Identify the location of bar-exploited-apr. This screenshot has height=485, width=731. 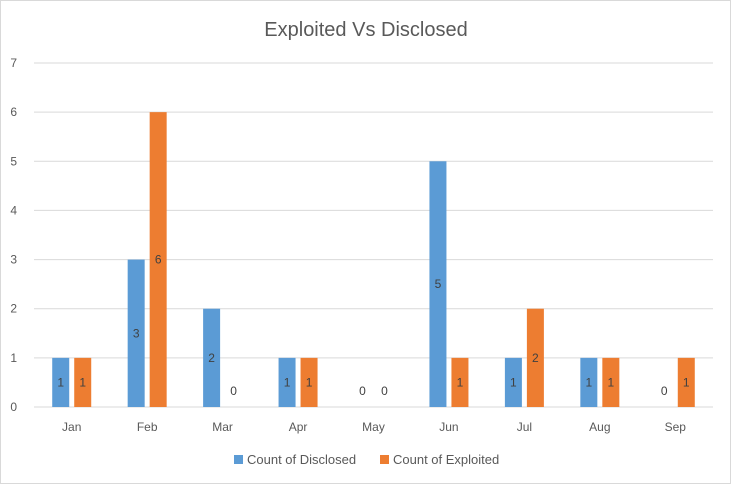
(309, 382).